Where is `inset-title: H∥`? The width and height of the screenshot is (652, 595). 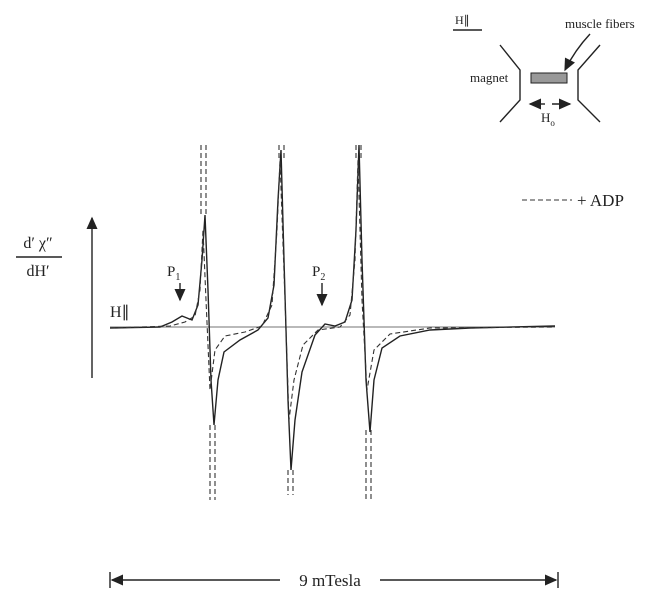 inset-title: H∥ is located at coordinates (462, 20).